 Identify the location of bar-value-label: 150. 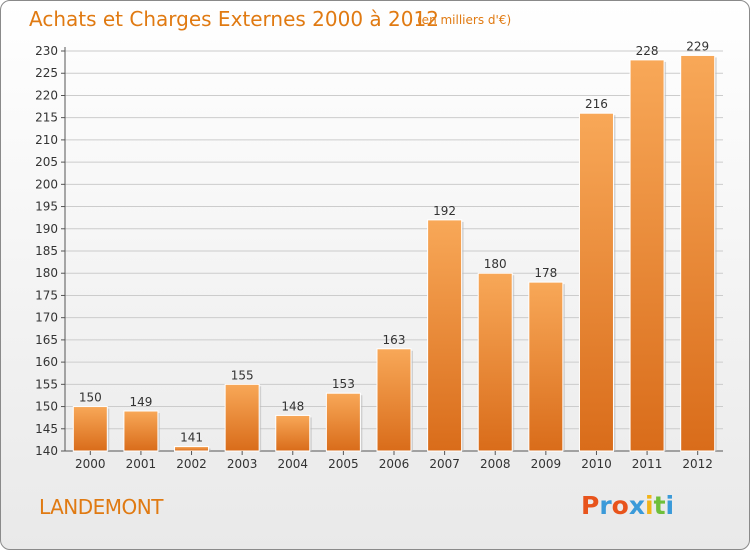
(90, 398).